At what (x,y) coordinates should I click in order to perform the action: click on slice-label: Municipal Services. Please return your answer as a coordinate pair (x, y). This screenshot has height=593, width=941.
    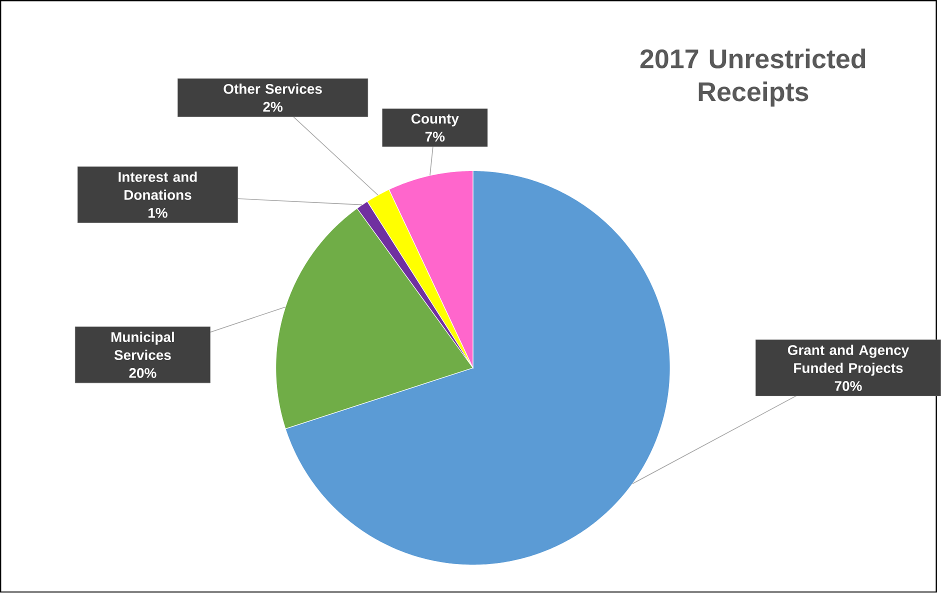
    Looking at the image, I should click on (142, 346).